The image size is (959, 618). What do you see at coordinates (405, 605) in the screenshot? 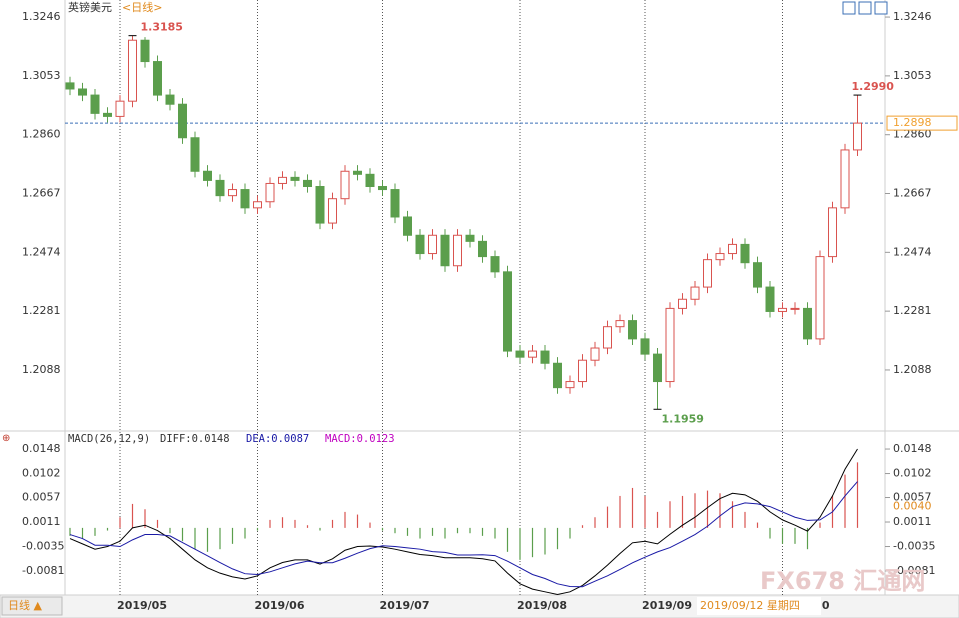
I see `x-tick-label: 2019/07` at bounding box center [405, 605].